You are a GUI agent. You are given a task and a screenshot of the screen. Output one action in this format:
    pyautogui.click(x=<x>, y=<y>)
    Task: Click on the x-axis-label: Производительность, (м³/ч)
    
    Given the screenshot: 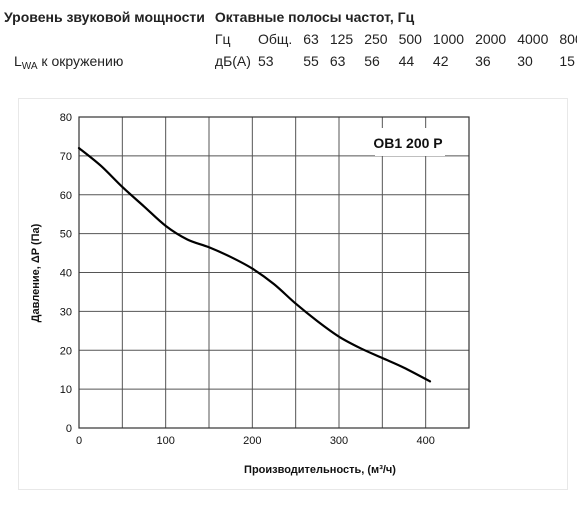 What is the action you would take?
    pyautogui.click(x=320, y=470)
    